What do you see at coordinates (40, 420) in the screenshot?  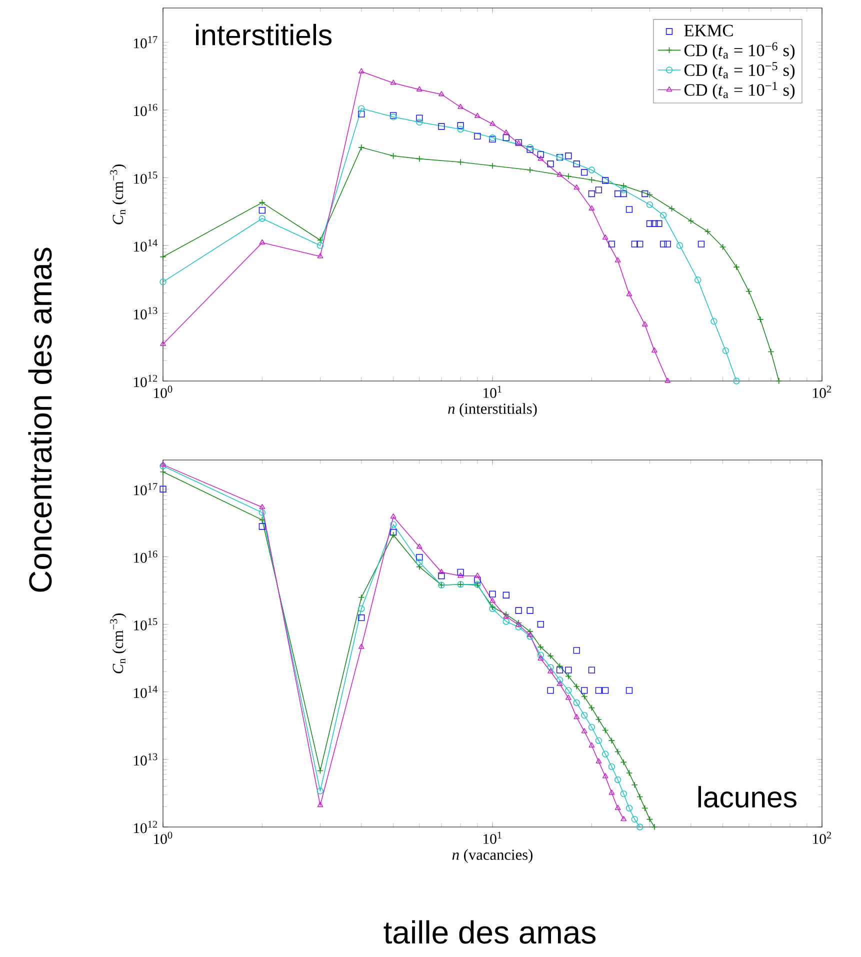 I see `text: Concentration des amas` at bounding box center [40, 420].